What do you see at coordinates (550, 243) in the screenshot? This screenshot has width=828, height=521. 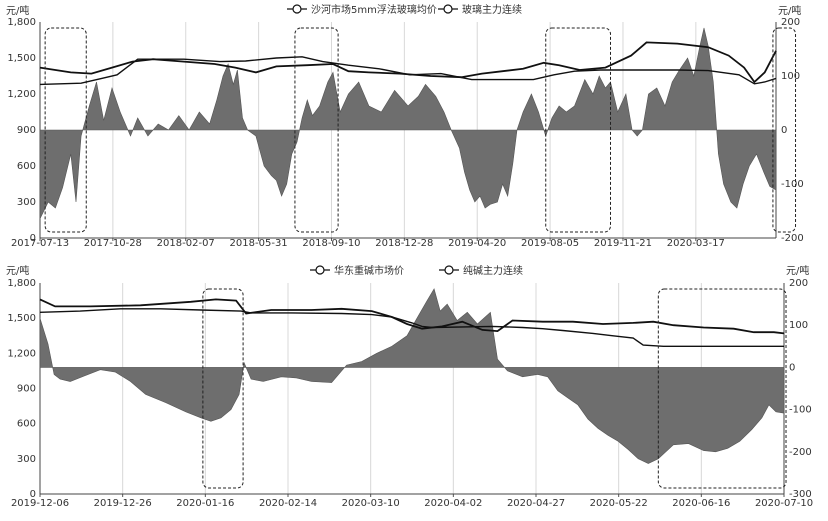 I see `x-tick-label: 2019-08-05` at bounding box center [550, 243].